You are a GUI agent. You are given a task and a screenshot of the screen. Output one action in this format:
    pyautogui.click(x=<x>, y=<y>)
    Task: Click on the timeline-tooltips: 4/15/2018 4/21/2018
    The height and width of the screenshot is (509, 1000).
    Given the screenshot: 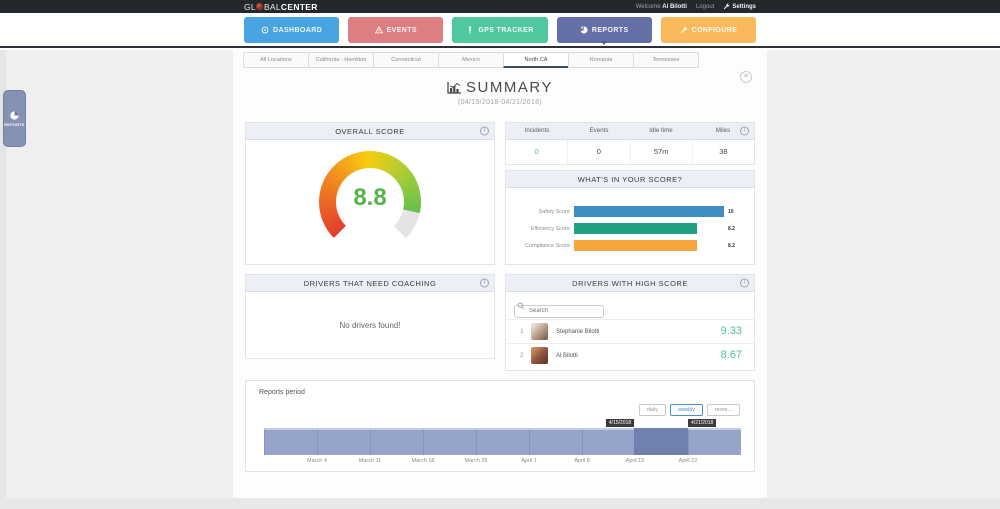 What is the action you would take?
    pyautogui.click(x=502, y=423)
    